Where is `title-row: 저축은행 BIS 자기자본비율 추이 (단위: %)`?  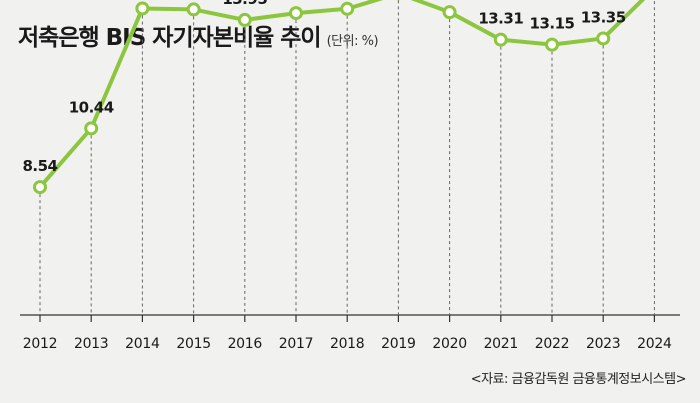
title-row: 저축은행 BIS 자기자본비율 추이 (단위: %) is located at coordinates (198, 38).